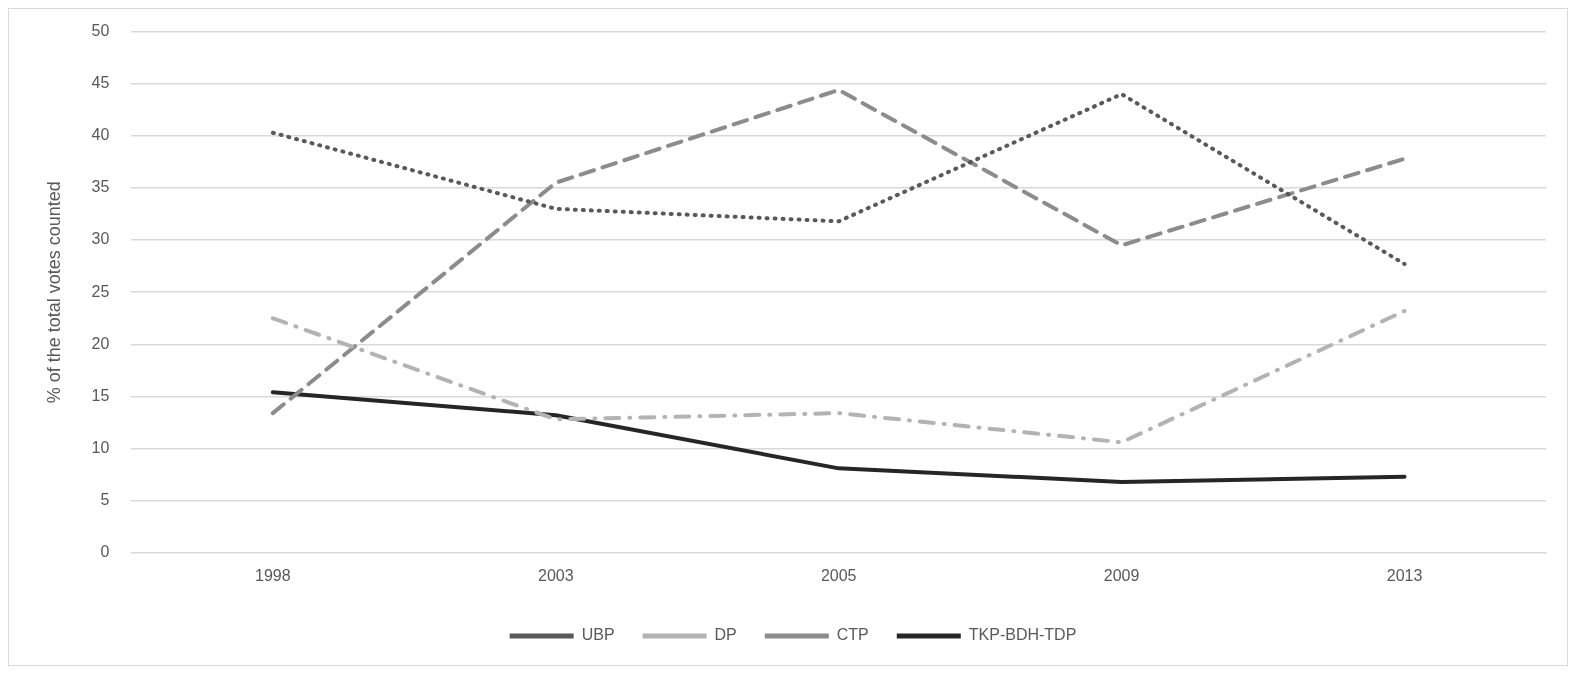  Describe the element at coordinates (1404, 575) in the screenshot. I see `x-tick-label: 2013` at that location.